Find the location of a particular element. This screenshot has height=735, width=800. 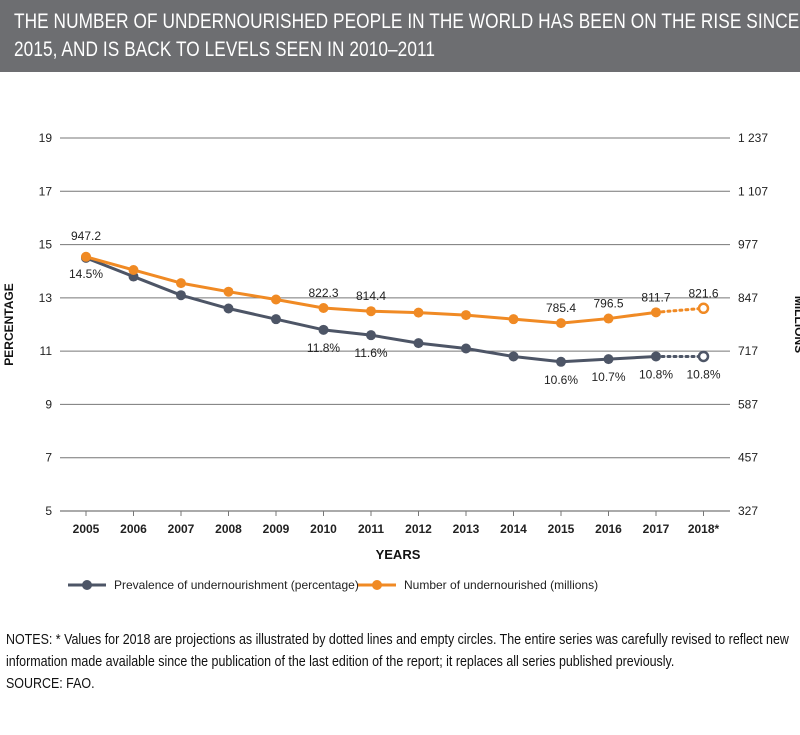

y-right-tick-label: 1 107 is located at coordinates (753, 191).